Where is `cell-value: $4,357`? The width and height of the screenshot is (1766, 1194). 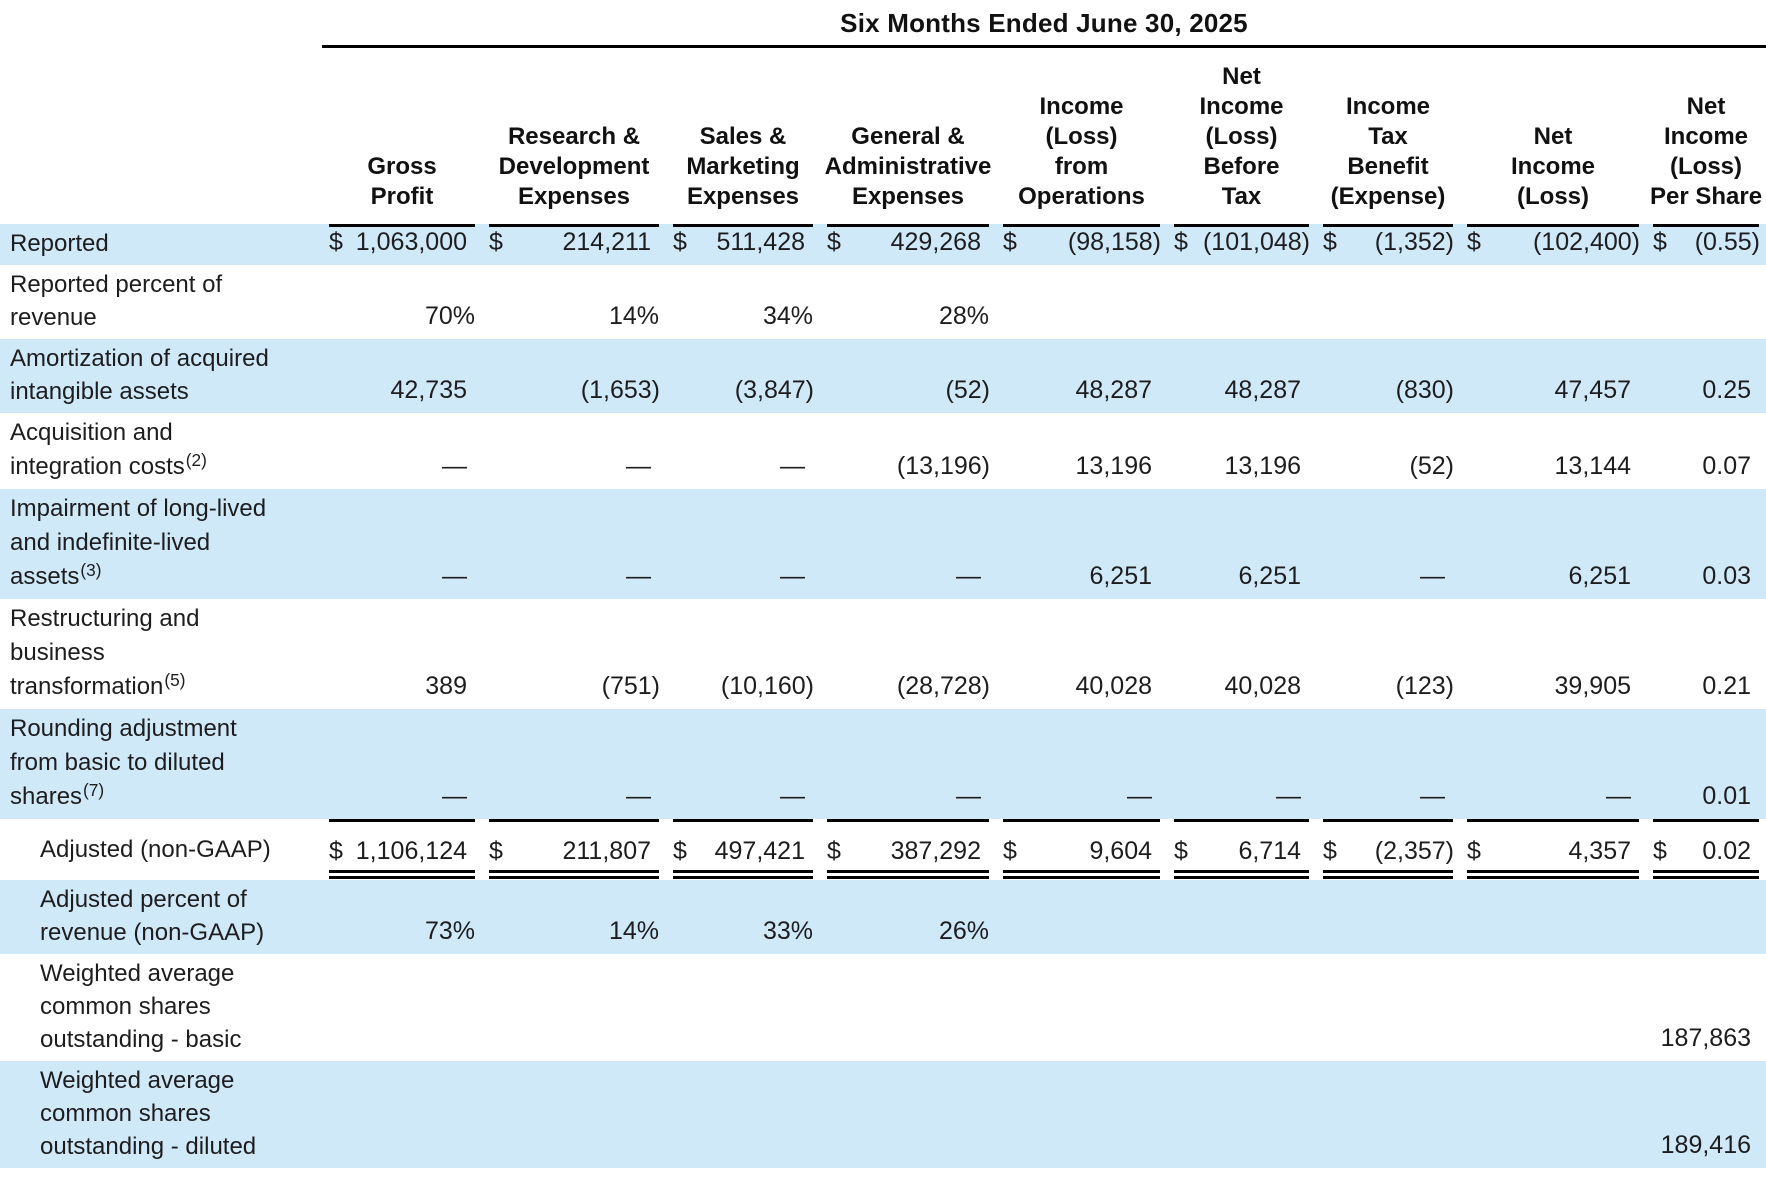
cell-value: $4,357 is located at coordinates (1553, 849).